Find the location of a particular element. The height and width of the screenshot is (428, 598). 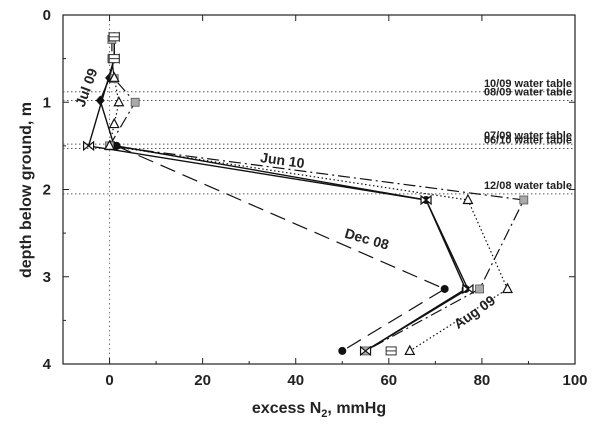

series-annotation: Jun 10 is located at coordinates (282, 160).